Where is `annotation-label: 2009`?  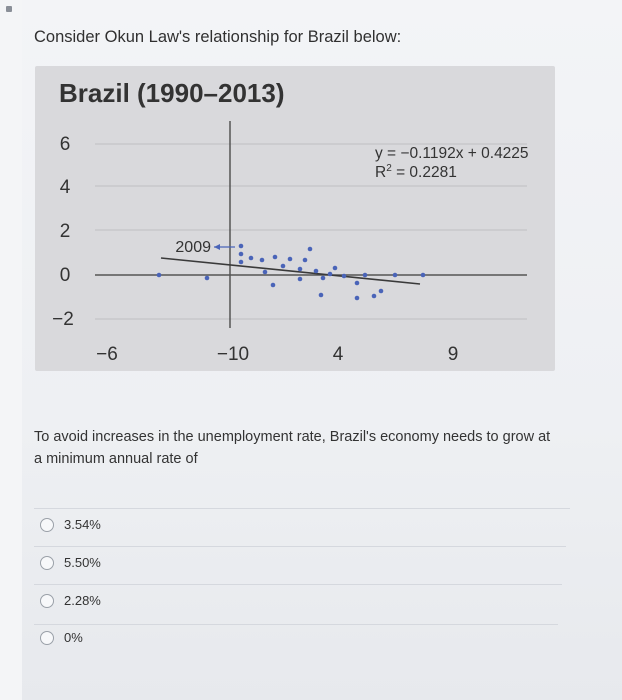
annotation-label: 2009 is located at coordinates (193, 247).